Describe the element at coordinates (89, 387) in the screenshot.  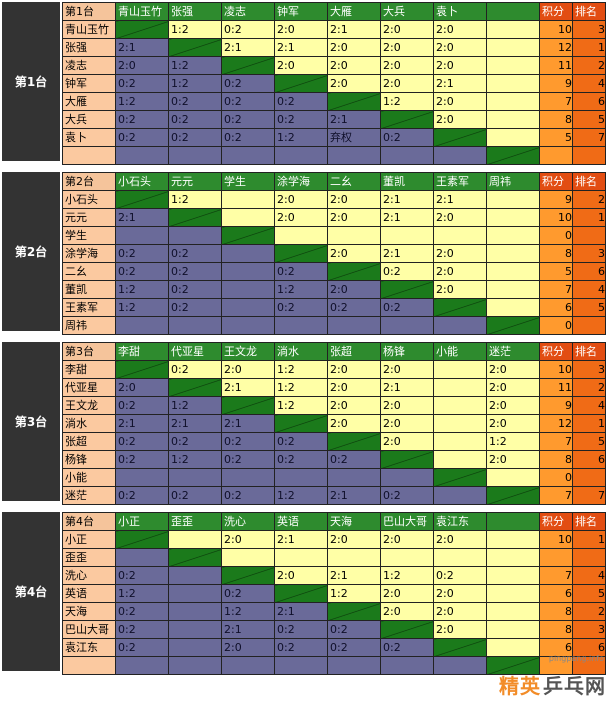
I see `row-player-name: 代亚星` at that location.